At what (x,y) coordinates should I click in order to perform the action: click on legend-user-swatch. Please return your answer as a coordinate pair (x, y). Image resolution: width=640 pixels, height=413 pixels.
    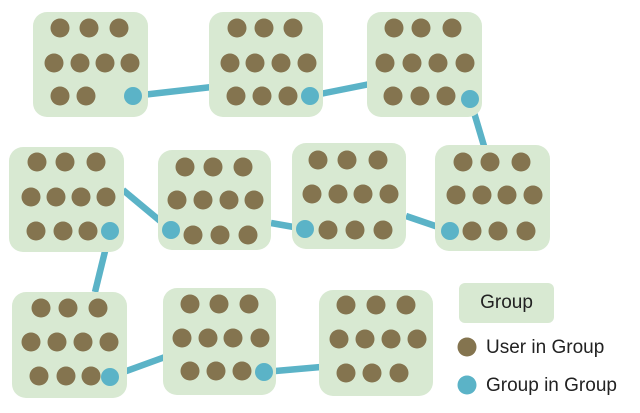
    Looking at the image, I should click on (467, 347).